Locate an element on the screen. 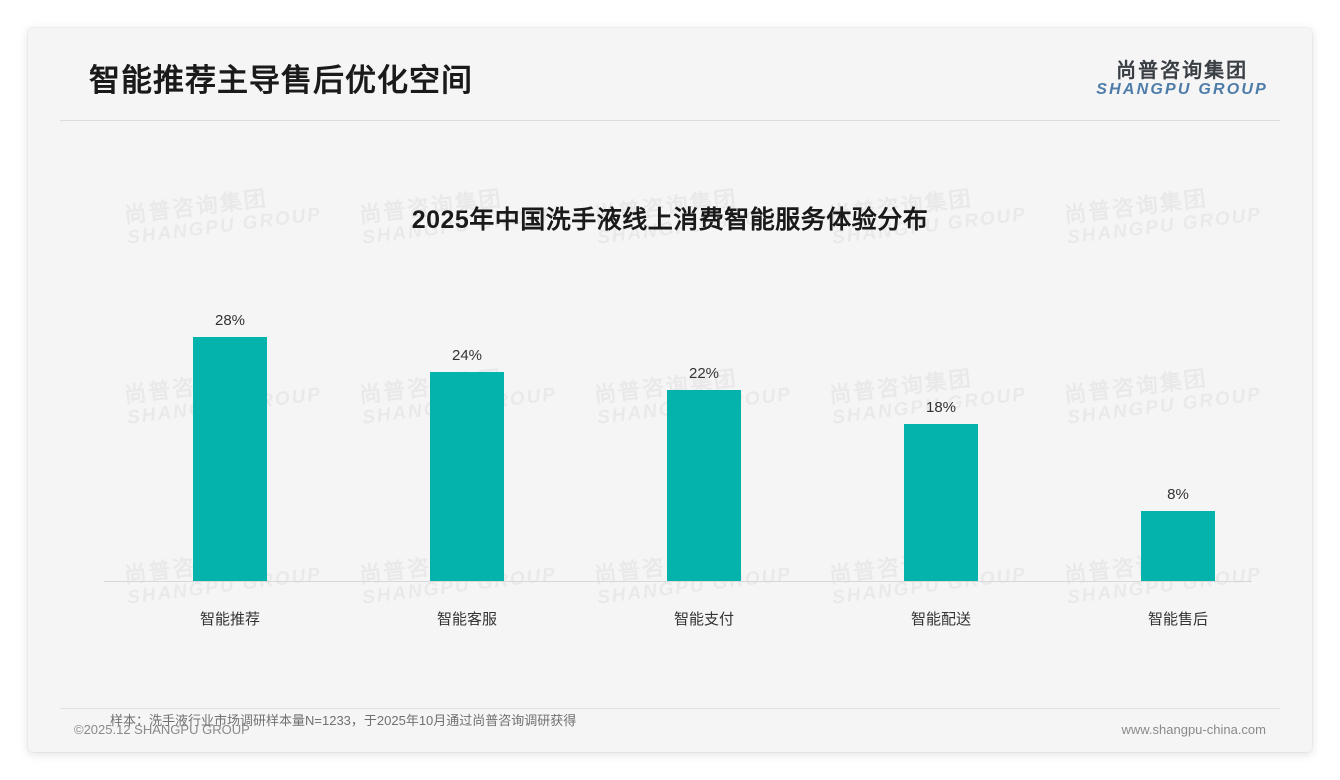 The height and width of the screenshot is (780, 1340). category-label: 智能配送 is located at coordinates (940, 619).